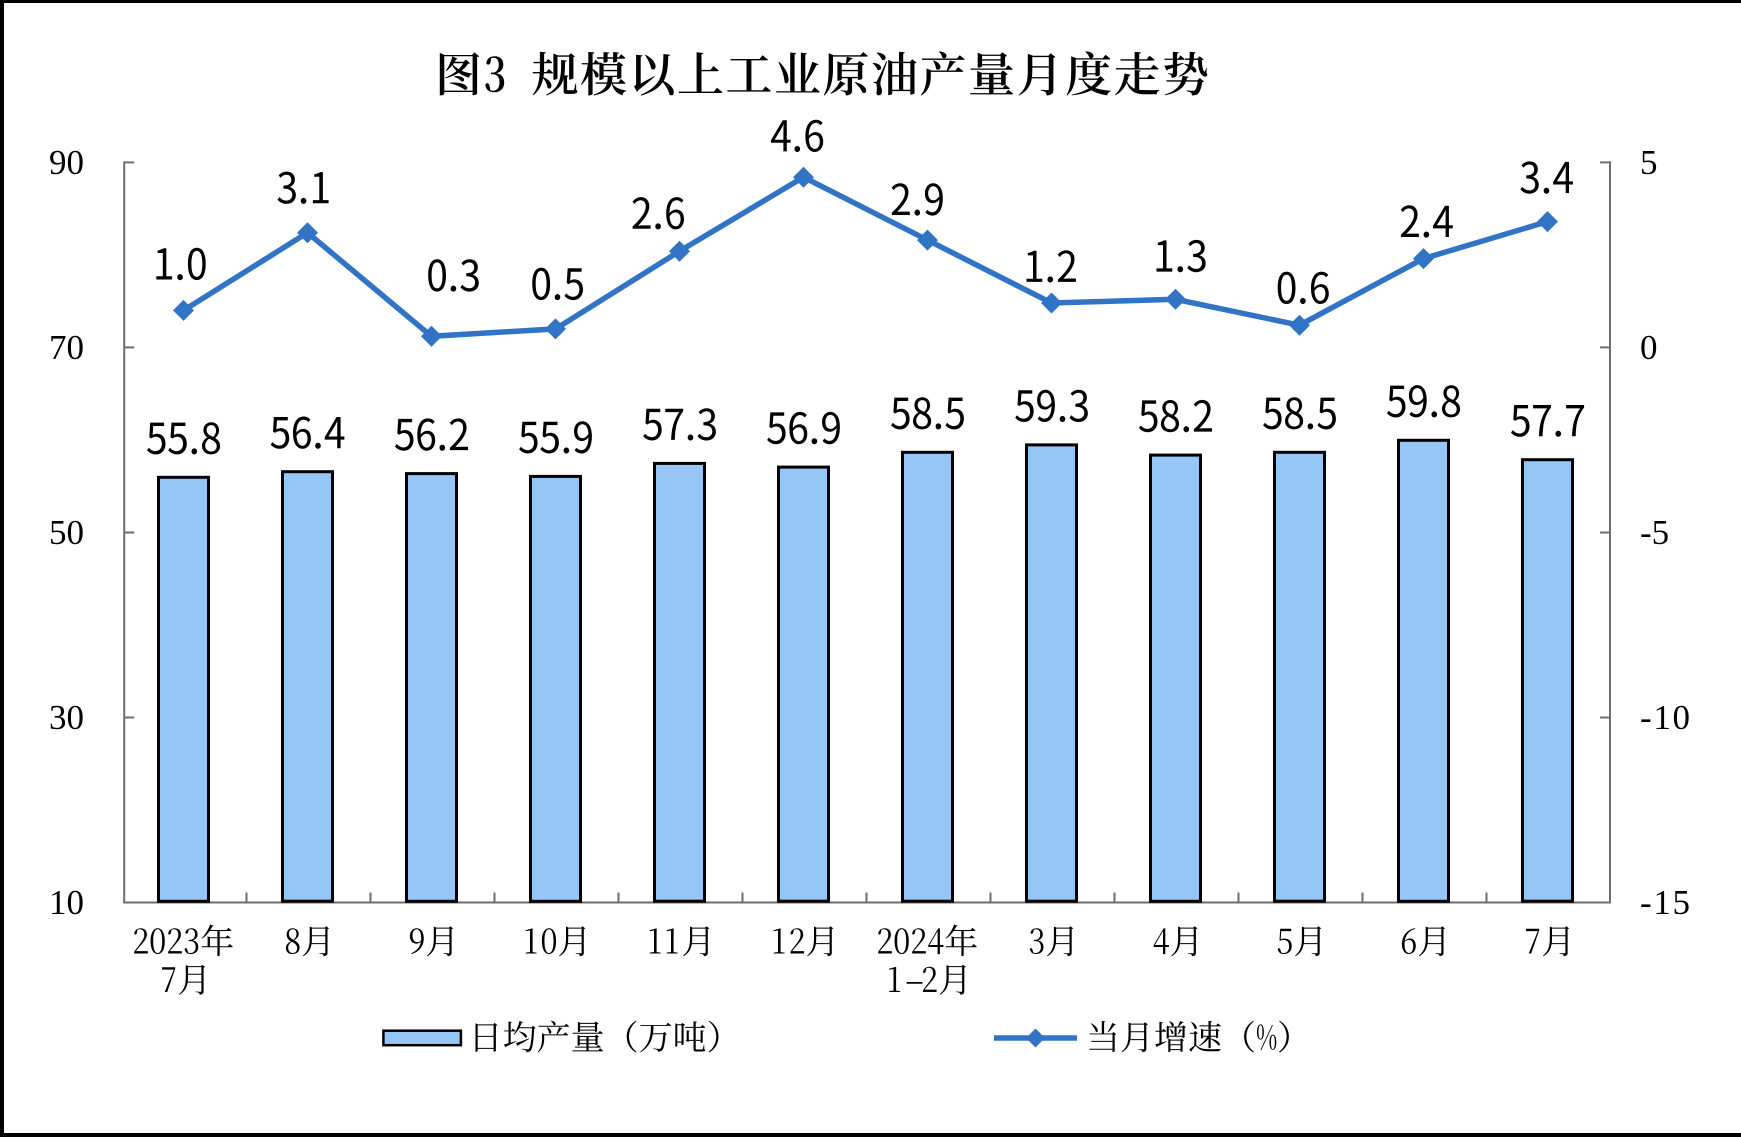  What do you see at coordinates (1665, 902) in the screenshot?
I see `svg-text: -15` at bounding box center [1665, 902].